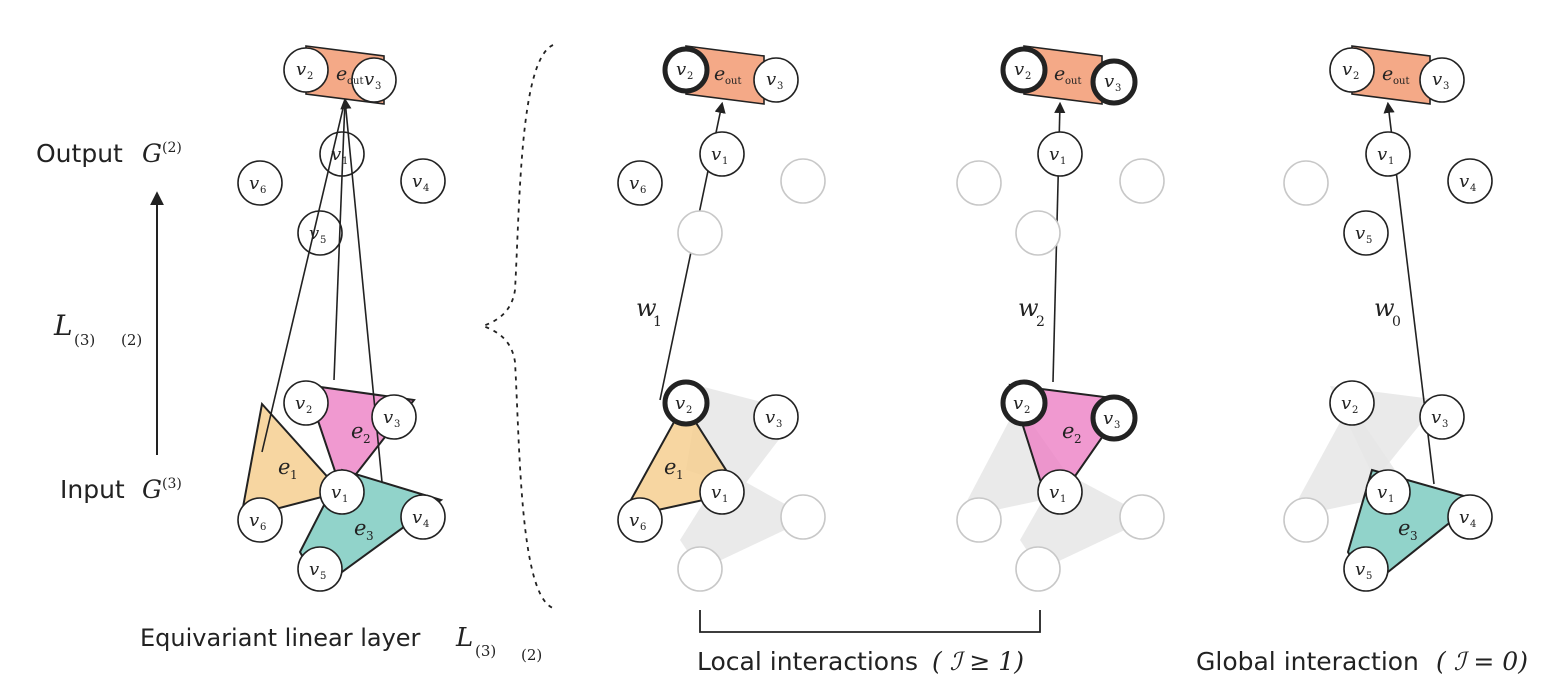  Describe the element at coordinates (172, 148) in the screenshot. I see `output-graph-exponent: (2)` at that location.